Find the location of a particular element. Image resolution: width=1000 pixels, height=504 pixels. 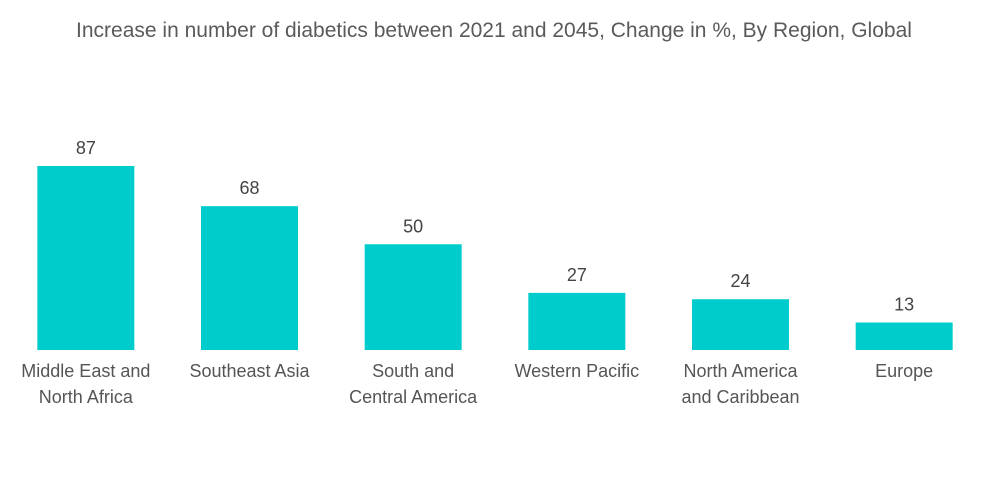

category-label-4: North America and Caribbean is located at coordinates (740, 384).